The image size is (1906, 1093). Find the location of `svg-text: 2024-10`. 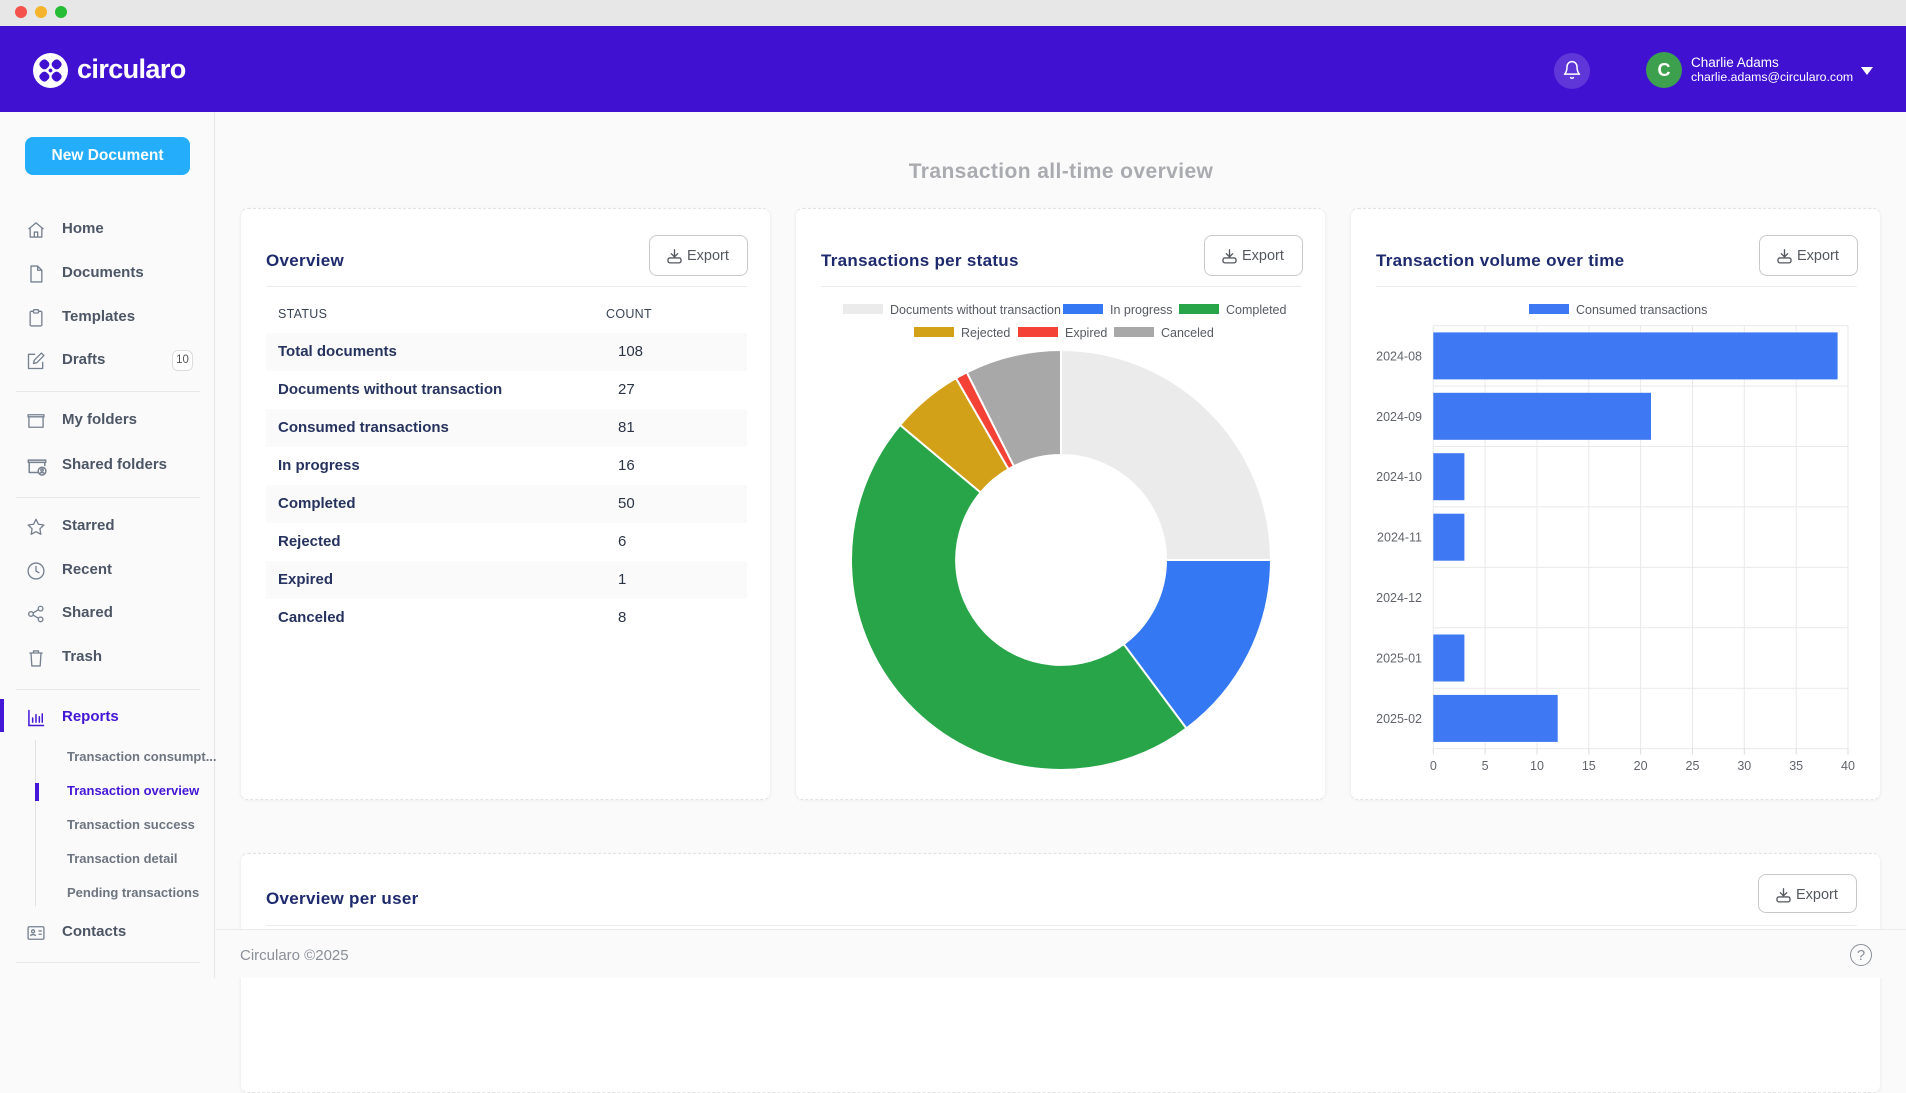

svg-text: 2024-10 is located at coordinates (1399, 477).